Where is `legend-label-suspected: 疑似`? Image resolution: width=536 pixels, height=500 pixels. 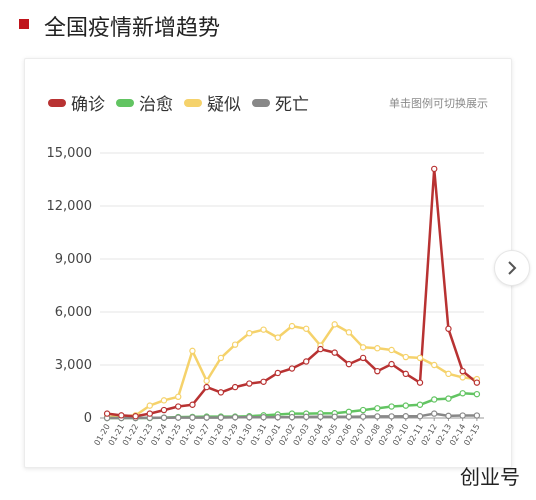
legend-label-suspected: 疑似 is located at coordinates (224, 105).